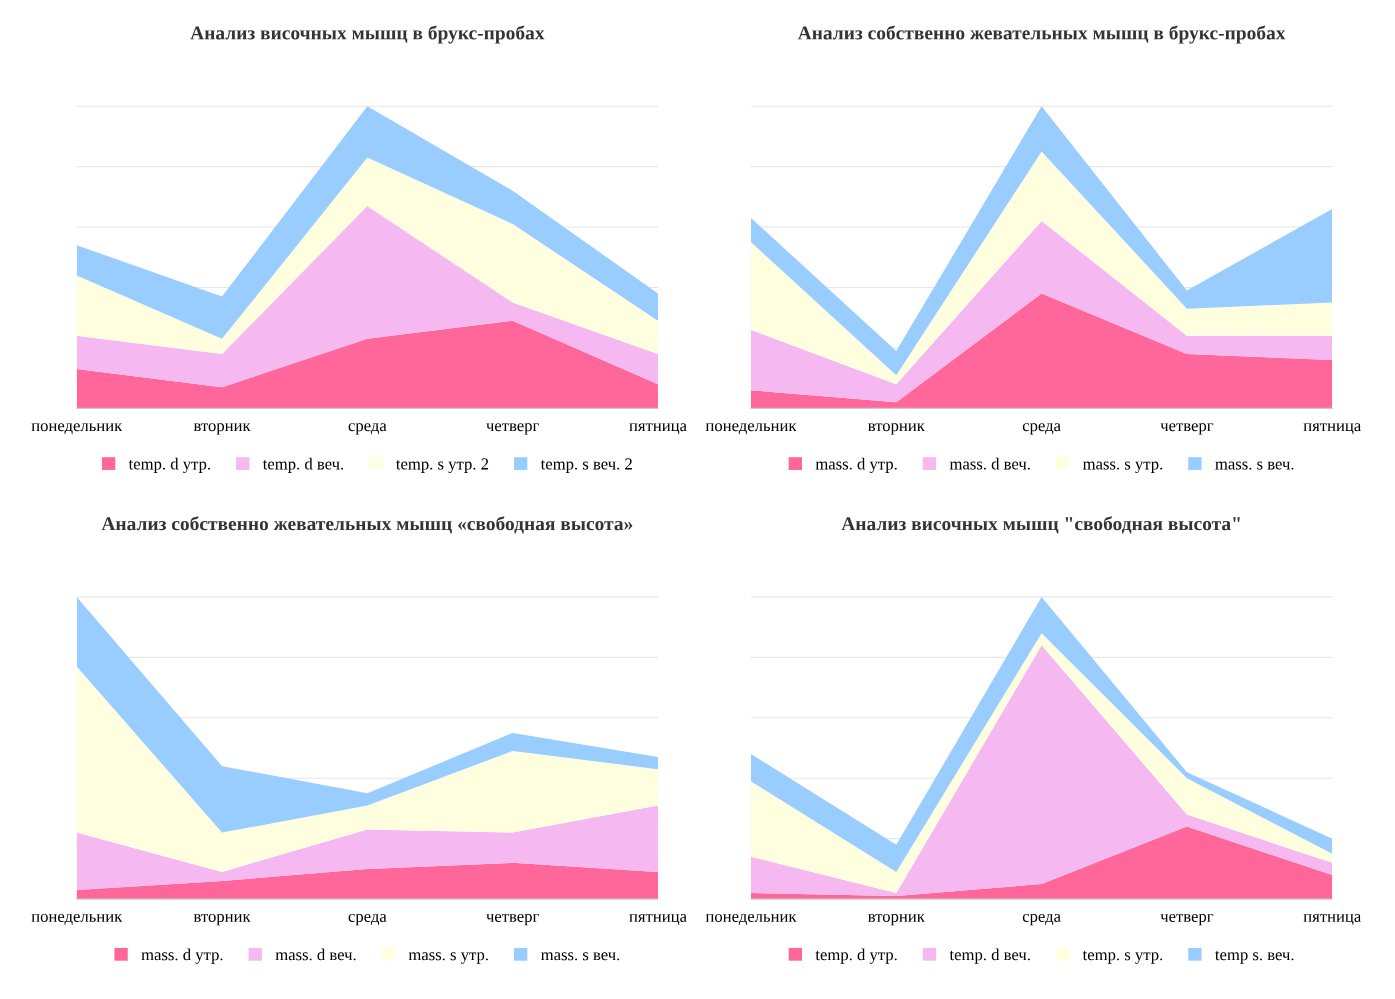 This screenshot has width=1395, height=999. I want to click on chart-title: Анализ собственно жевательных мышц в брукс-пробах, so click(1041, 34).